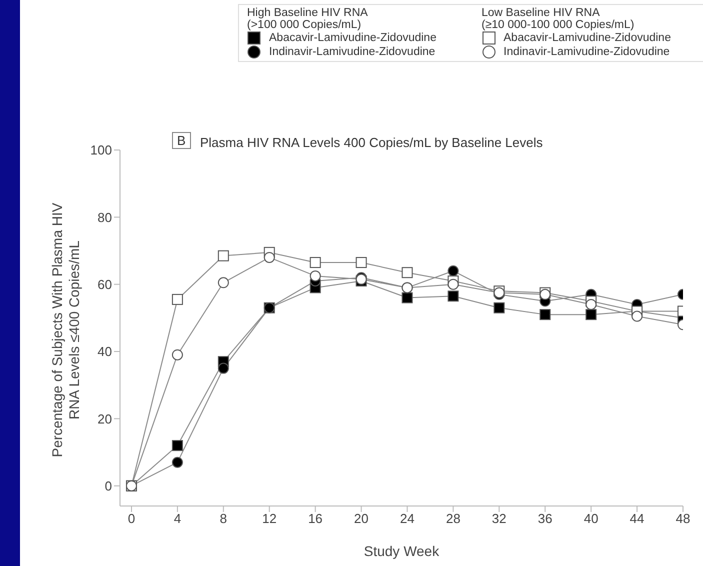  I want to click on y-tick-label: 100, so click(101, 150).